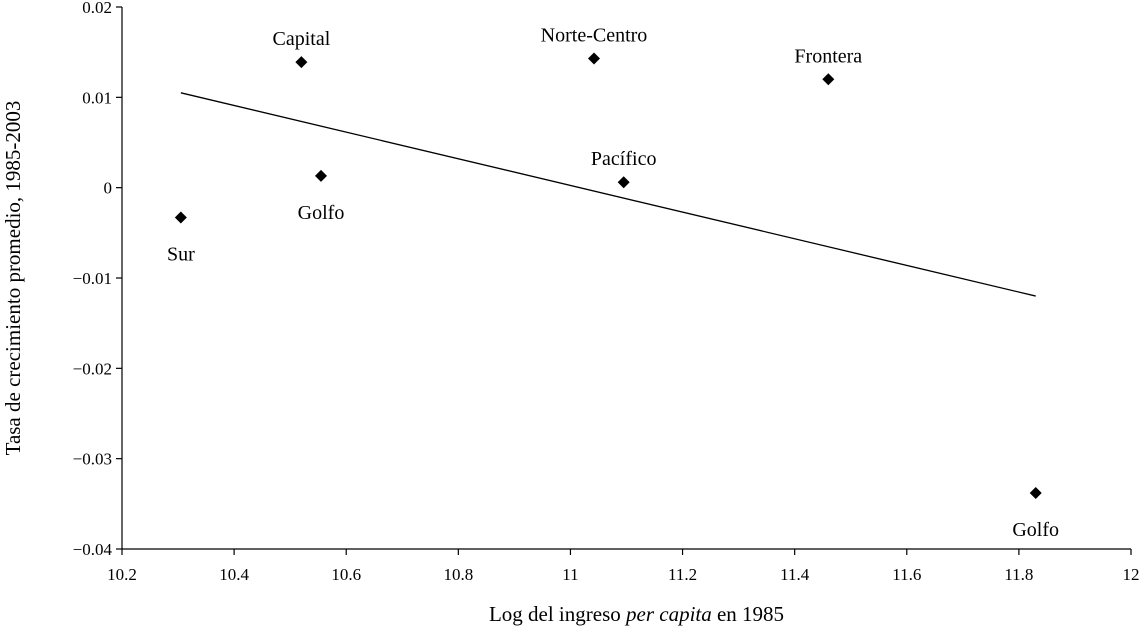 This screenshot has width=1142, height=630. Describe the element at coordinates (636, 614) in the screenshot. I see `x-axis-title: Log del ingreso per capita en 1985` at that location.